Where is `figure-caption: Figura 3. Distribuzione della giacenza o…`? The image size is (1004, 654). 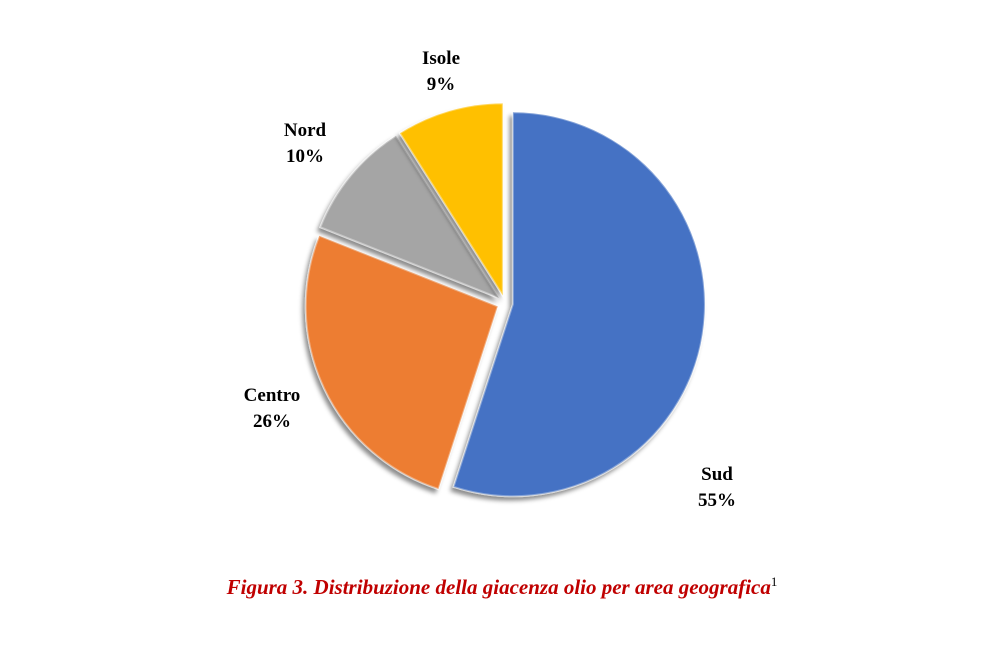
figure-caption: Figura 3. Distribuzione della giacenza o… is located at coordinates (502, 587).